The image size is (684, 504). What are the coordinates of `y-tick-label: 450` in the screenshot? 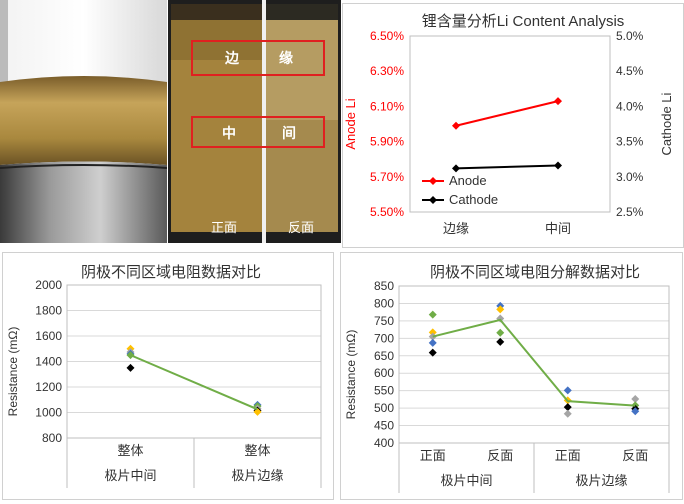 It's located at (384, 426).